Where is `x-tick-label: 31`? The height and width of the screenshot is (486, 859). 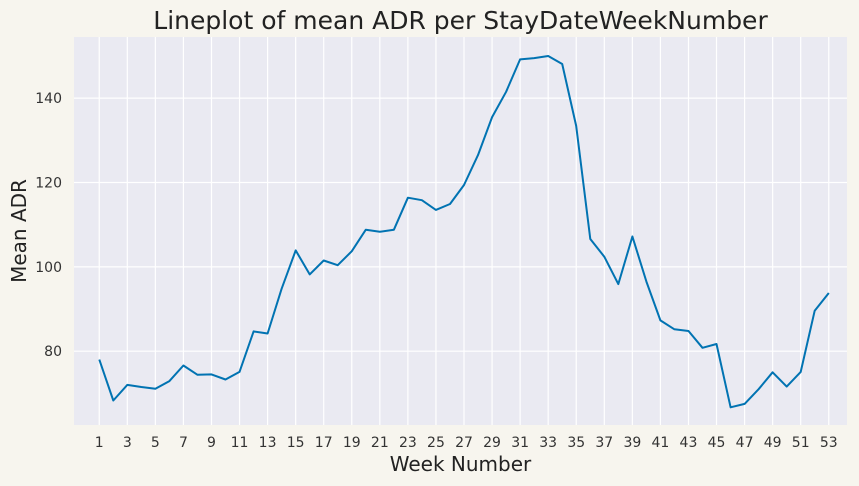
x-tick-label: 31 is located at coordinates (520, 443).